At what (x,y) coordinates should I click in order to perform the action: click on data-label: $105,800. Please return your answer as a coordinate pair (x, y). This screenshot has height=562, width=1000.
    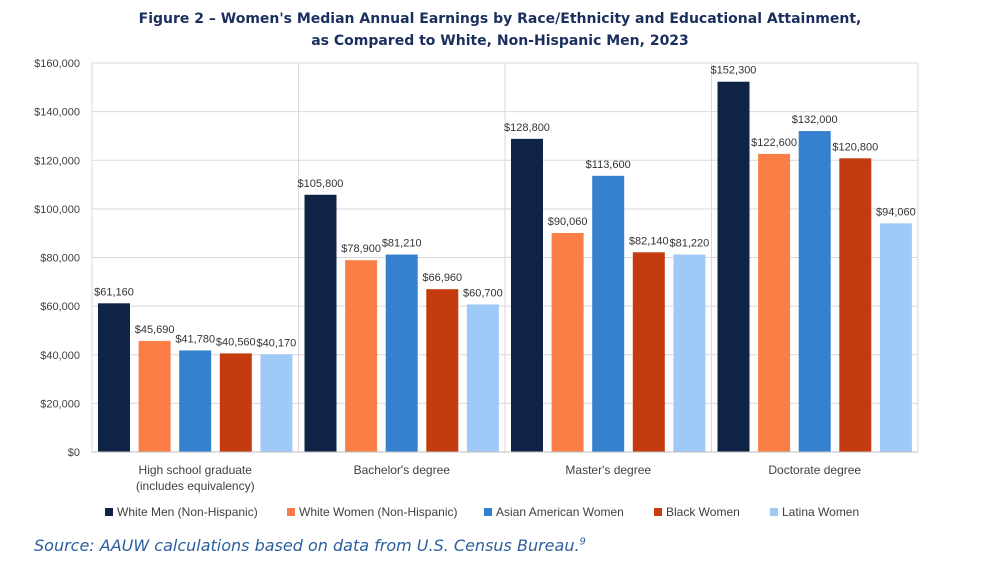
    Looking at the image, I should click on (321, 184).